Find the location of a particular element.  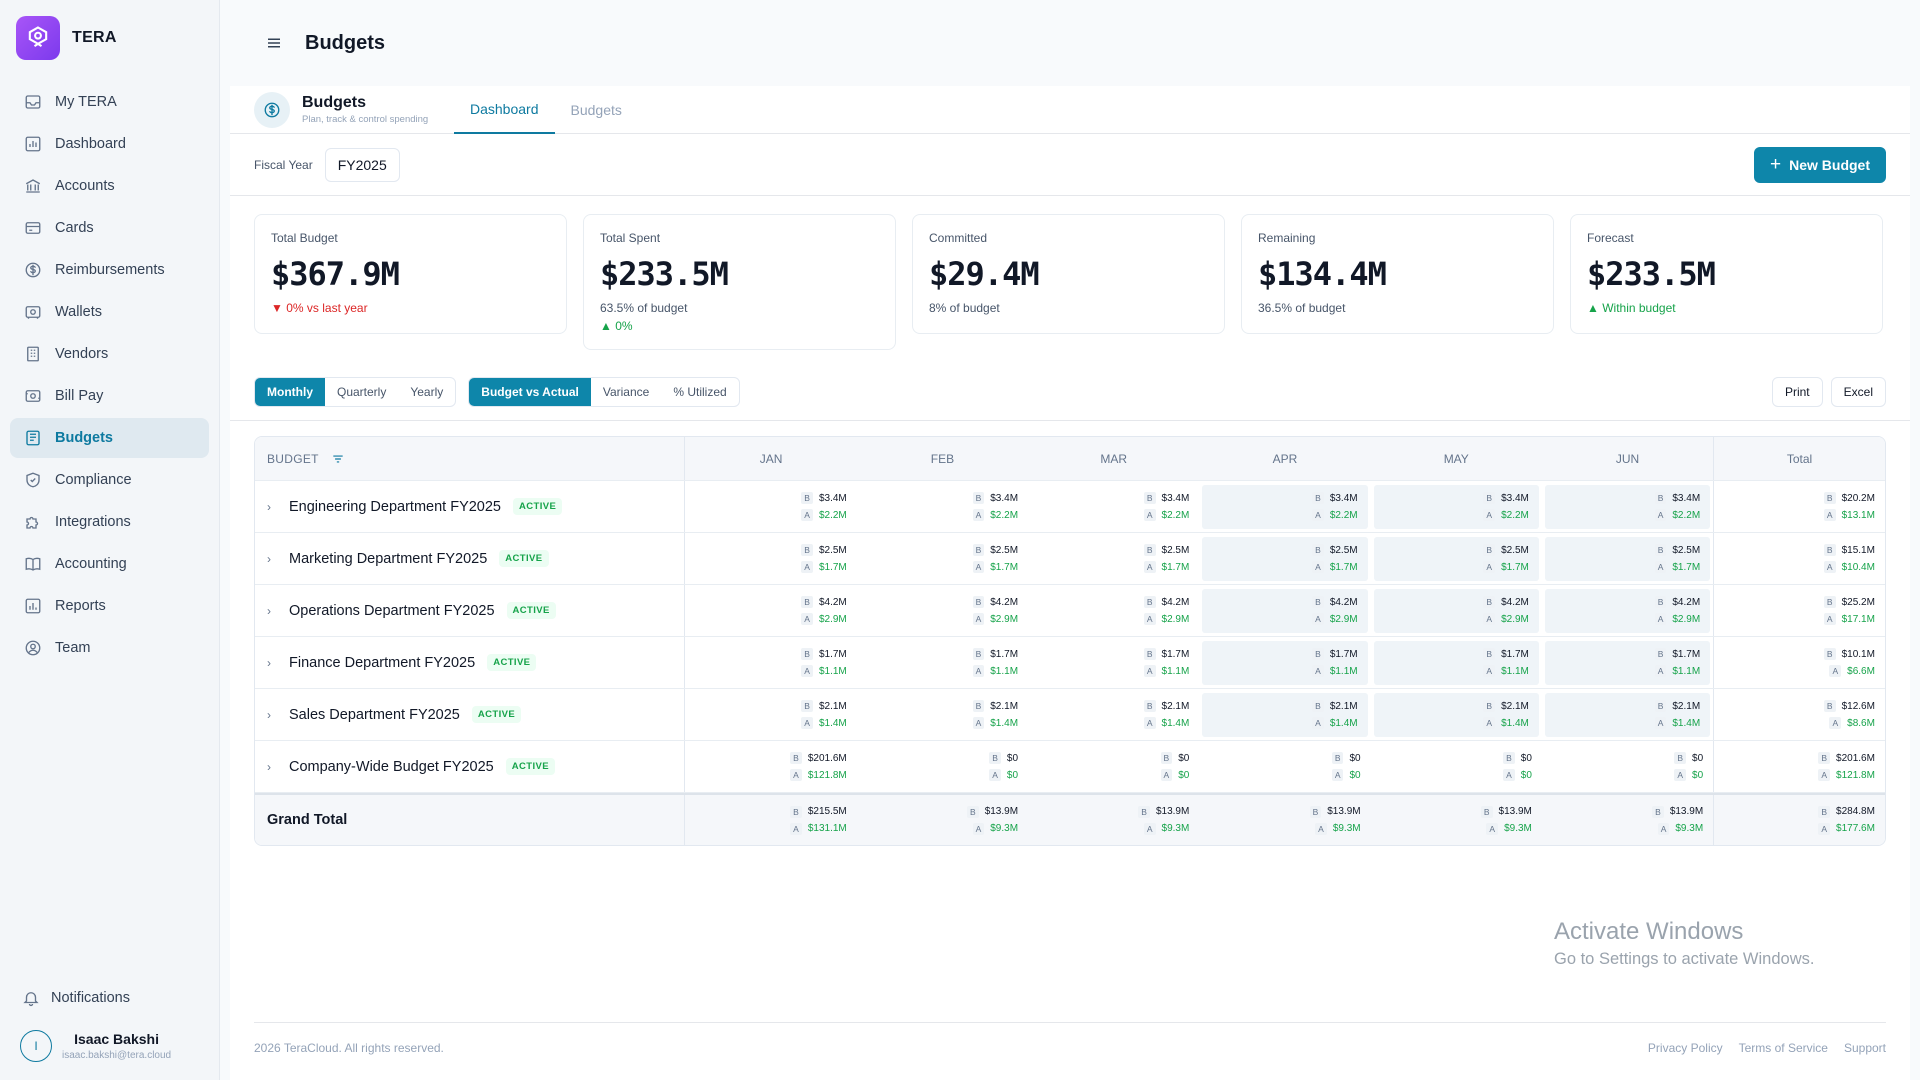

view-variance: Variance is located at coordinates (626, 392).